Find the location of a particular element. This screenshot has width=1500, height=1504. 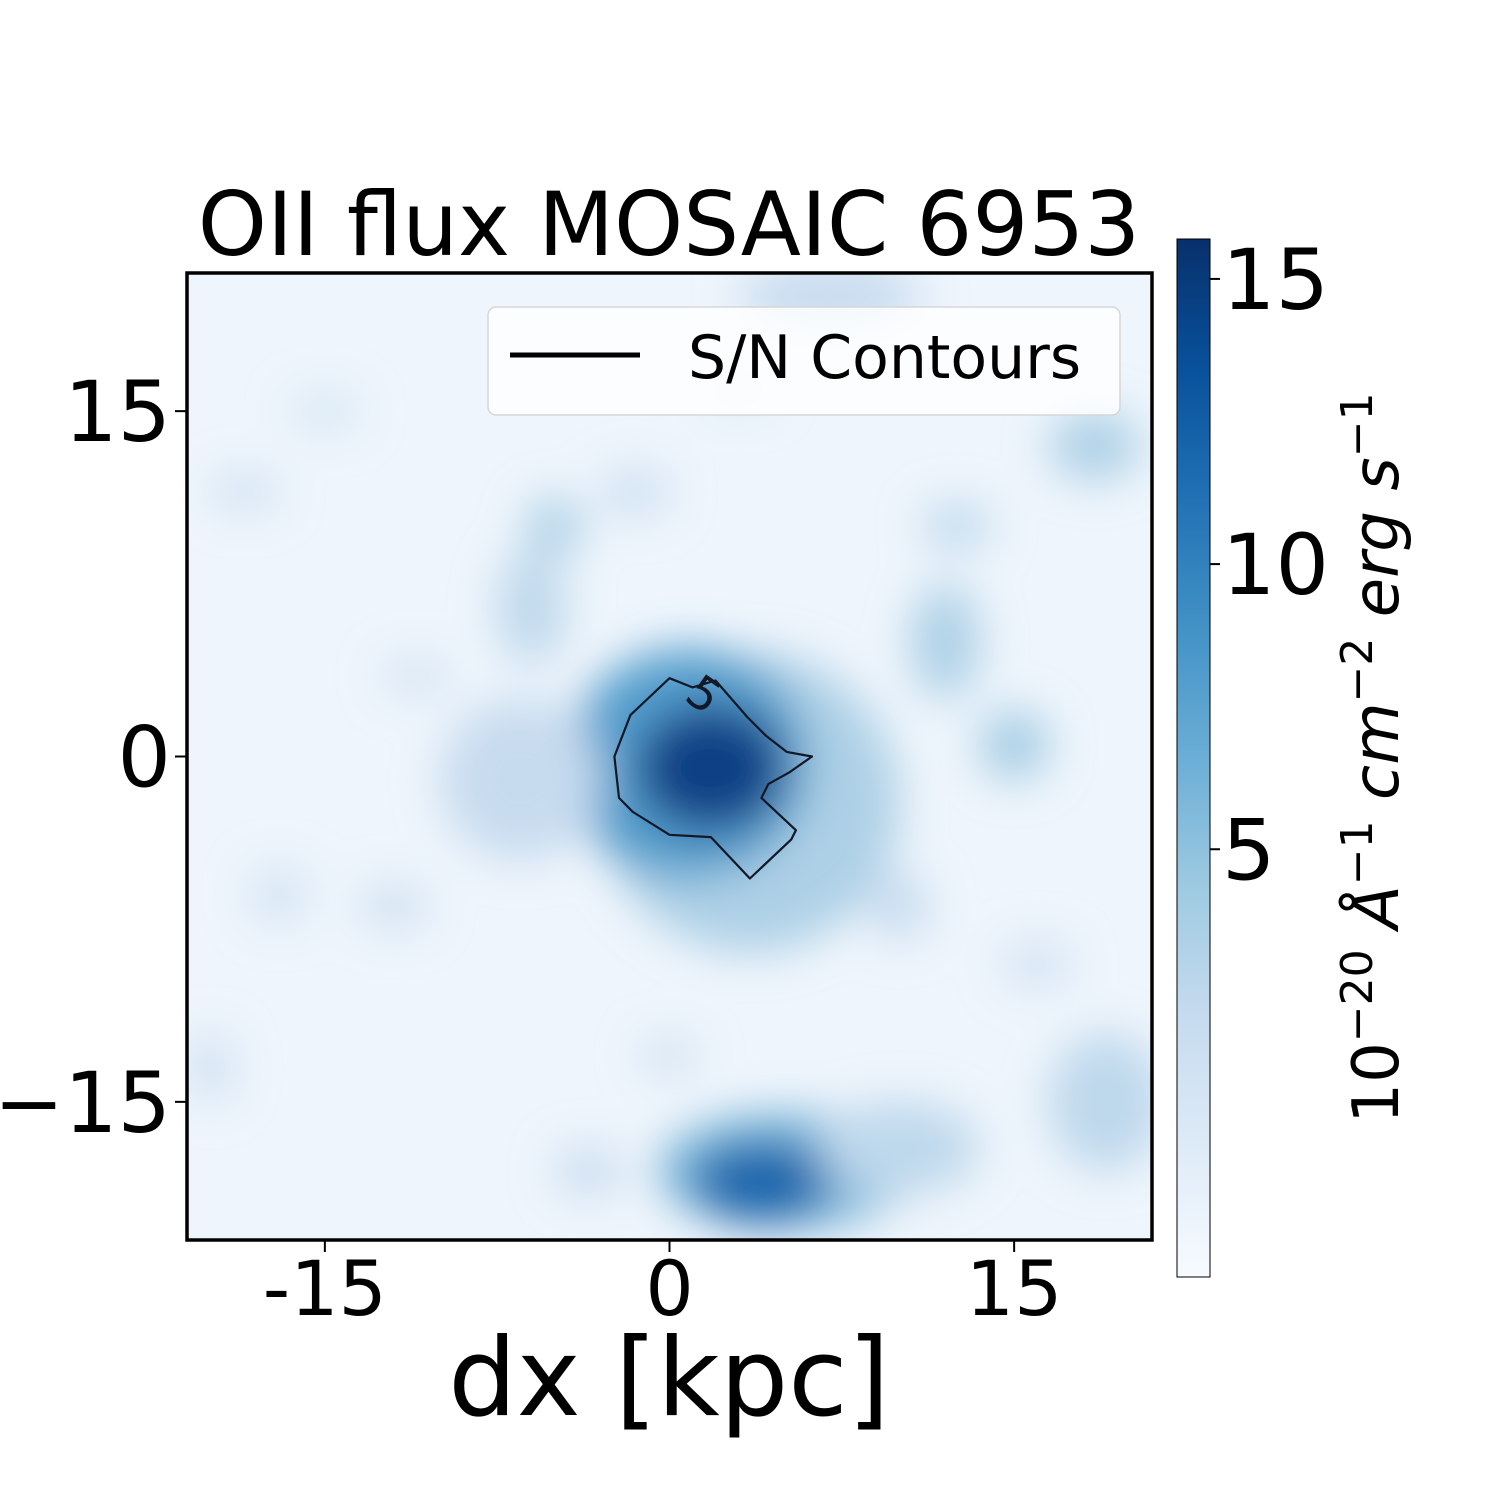

colorbar-label: 10−20 Å−1 cm−2 erg s−1 is located at coordinates (1373, 757).